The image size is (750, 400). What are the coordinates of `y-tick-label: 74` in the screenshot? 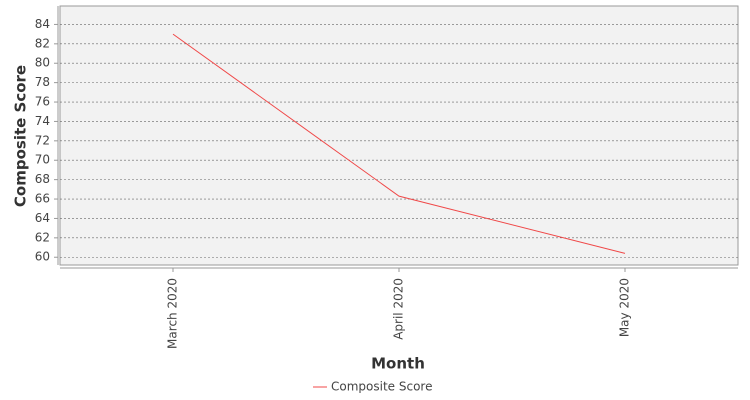 It's located at (42, 121).